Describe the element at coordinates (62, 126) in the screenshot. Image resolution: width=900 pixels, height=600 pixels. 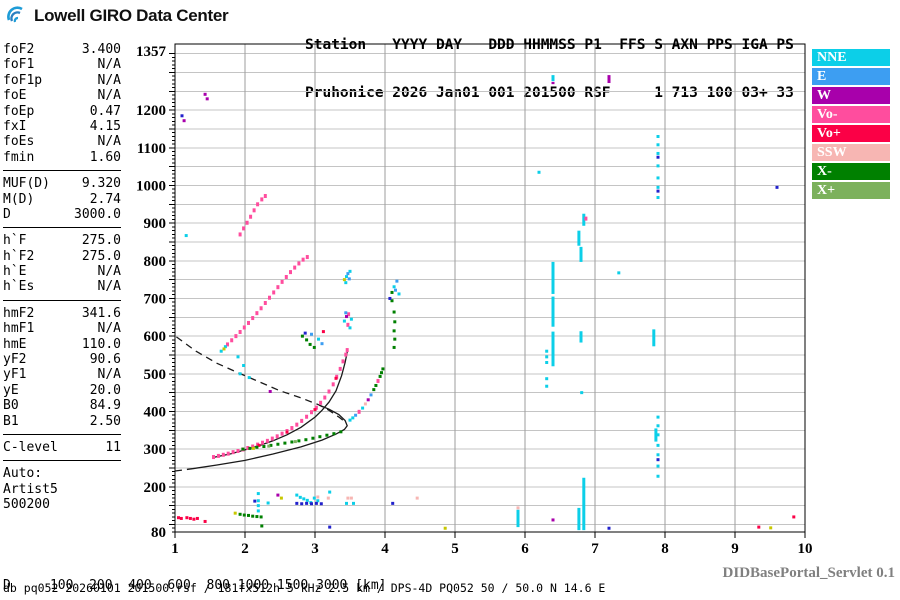
I see `param-row-fxi: fxI 4.15` at that location.